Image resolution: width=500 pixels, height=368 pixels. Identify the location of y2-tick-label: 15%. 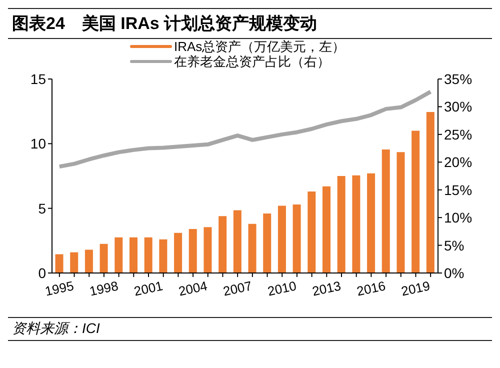
(458, 190).